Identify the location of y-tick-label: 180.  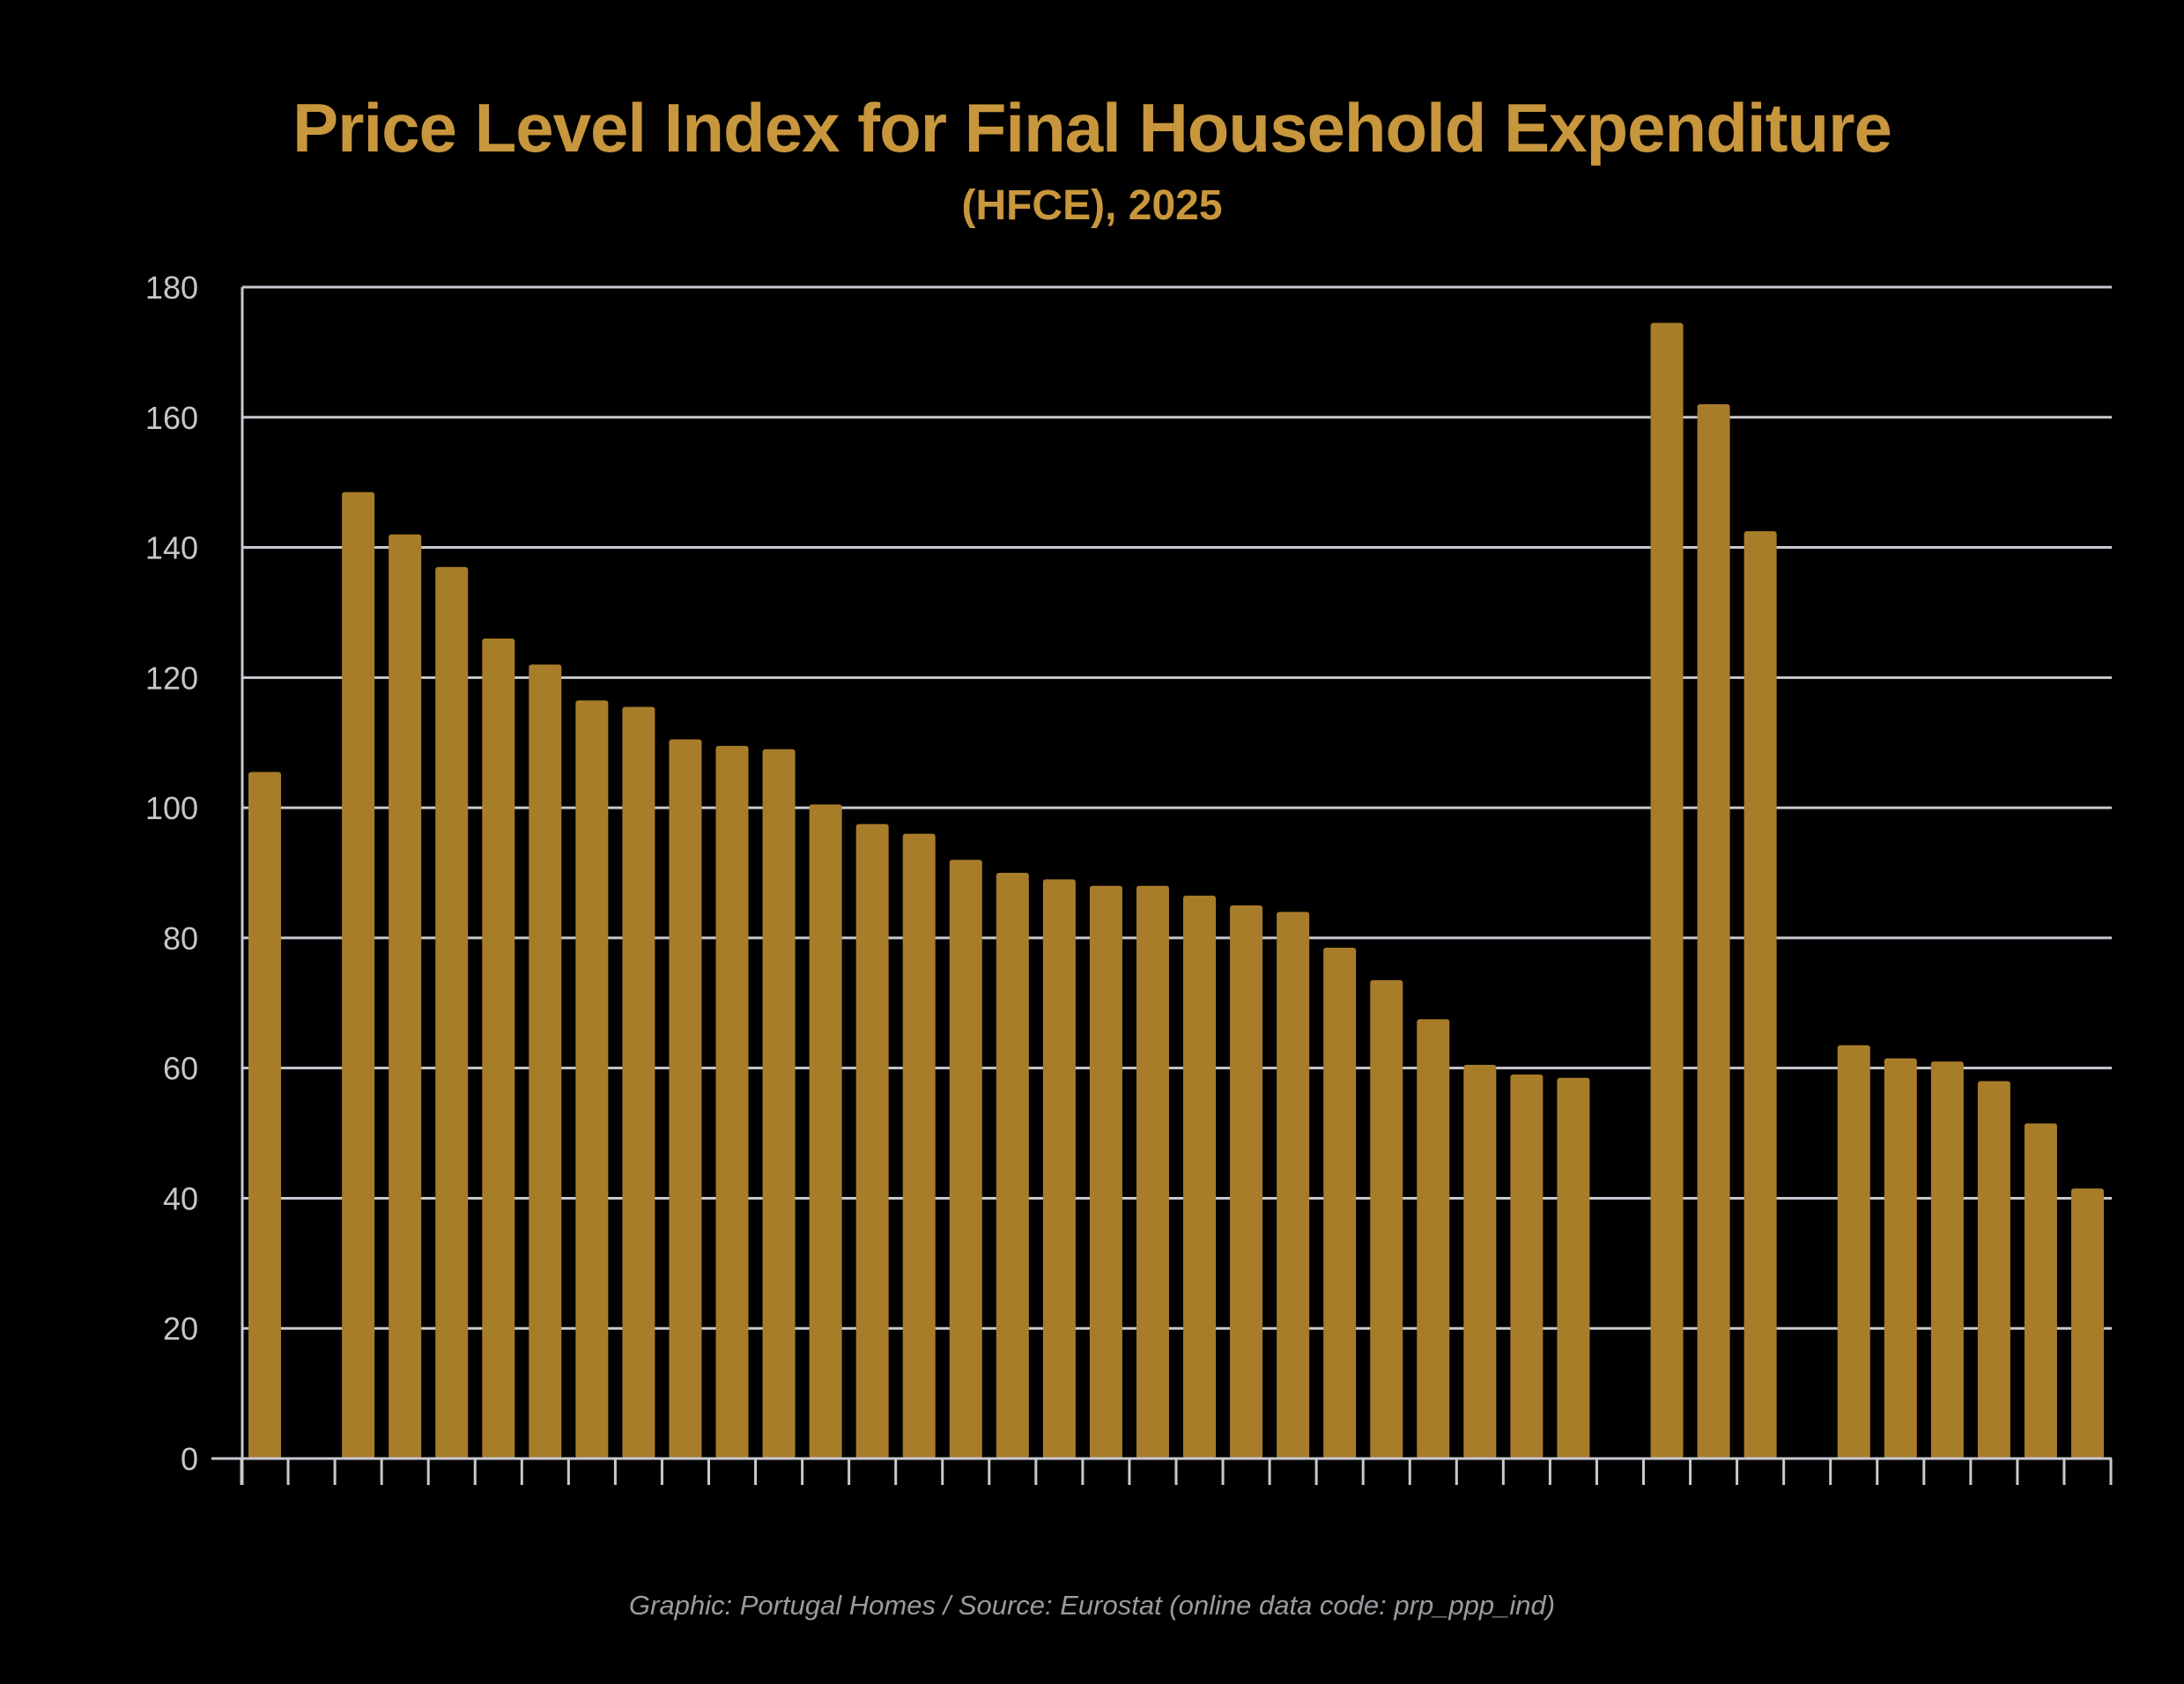
(171, 288).